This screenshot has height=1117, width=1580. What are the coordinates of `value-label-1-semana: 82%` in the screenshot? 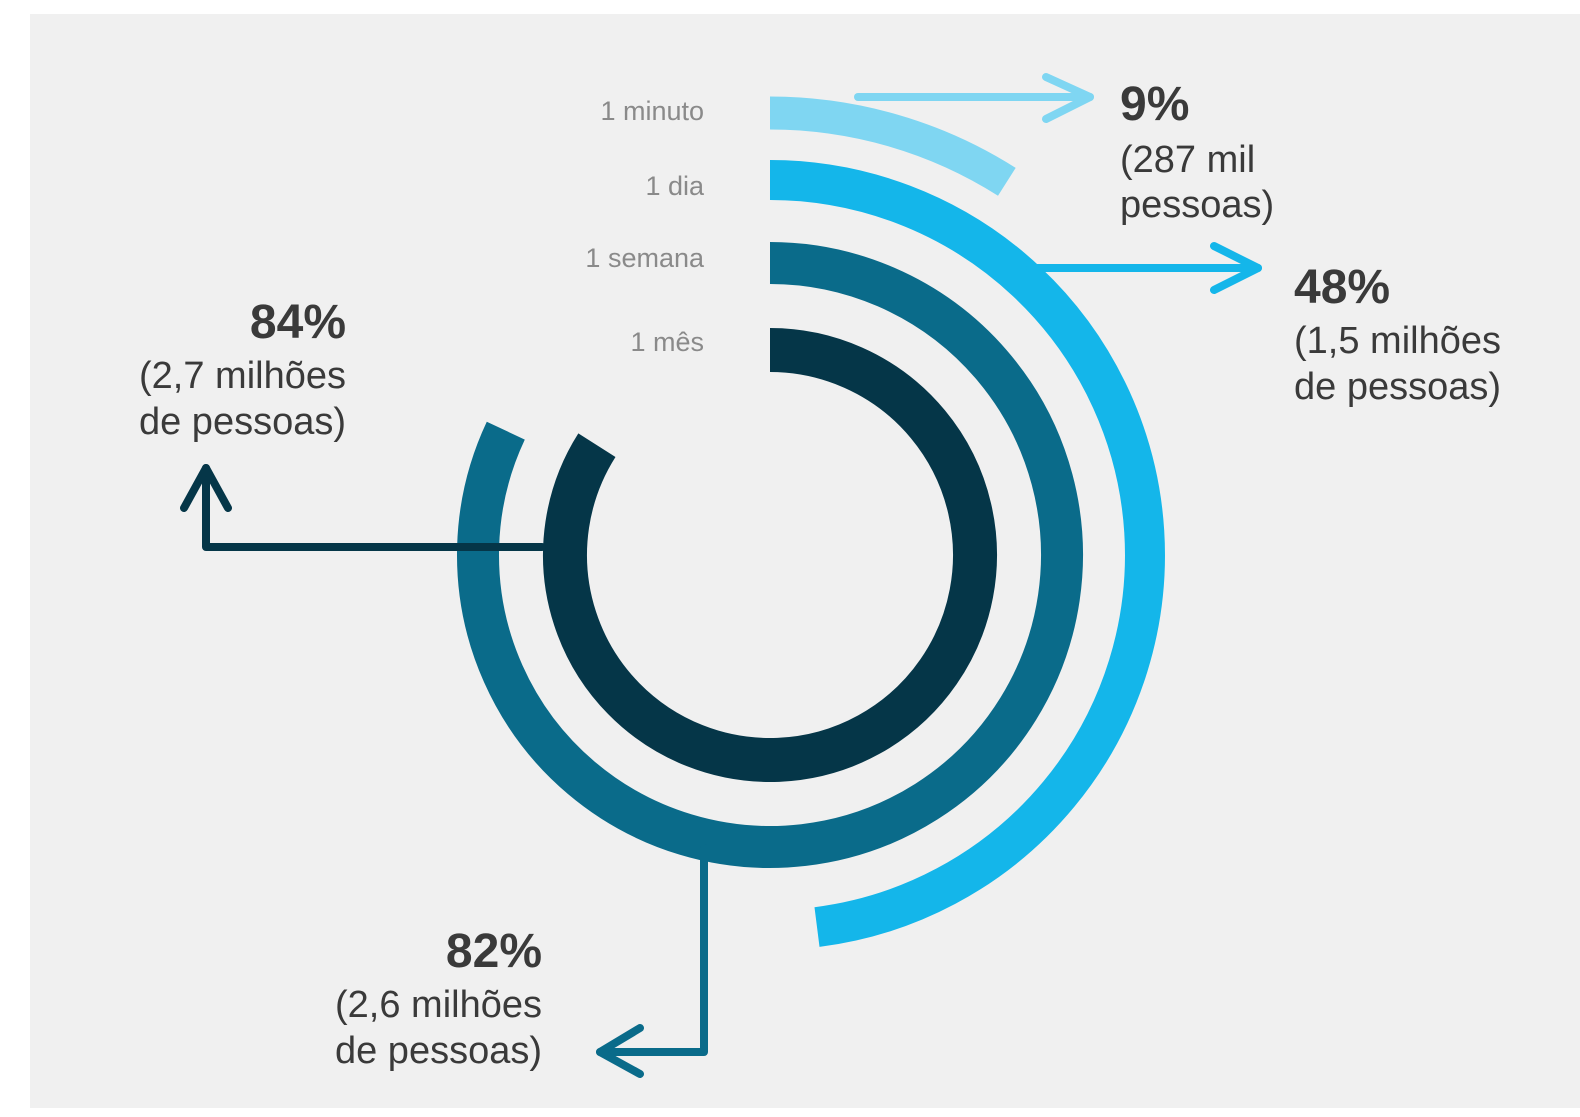 It's located at (494, 951).